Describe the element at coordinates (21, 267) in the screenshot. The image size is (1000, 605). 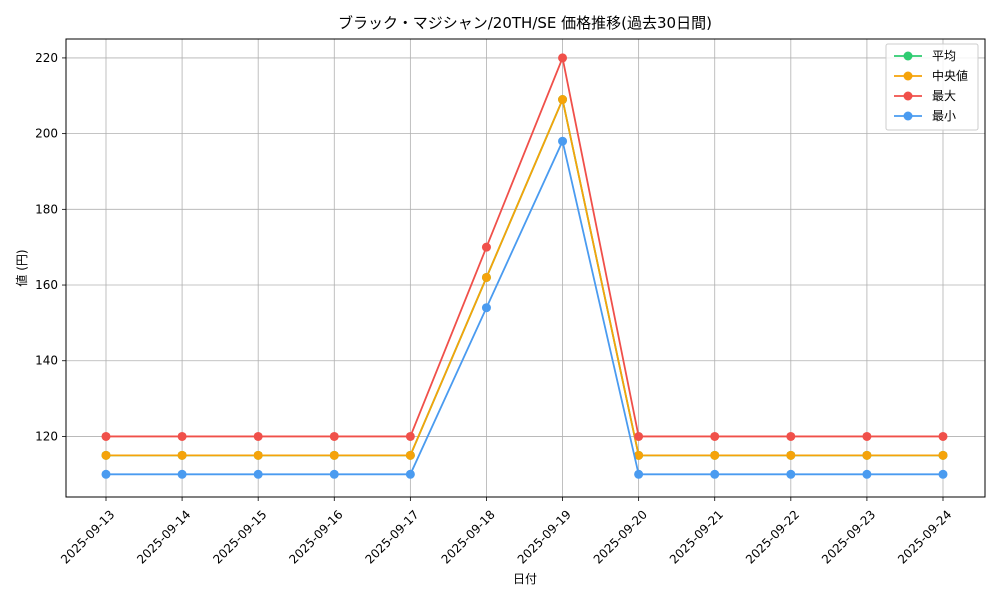
I see `y-axis-label: 値 (円)` at that location.